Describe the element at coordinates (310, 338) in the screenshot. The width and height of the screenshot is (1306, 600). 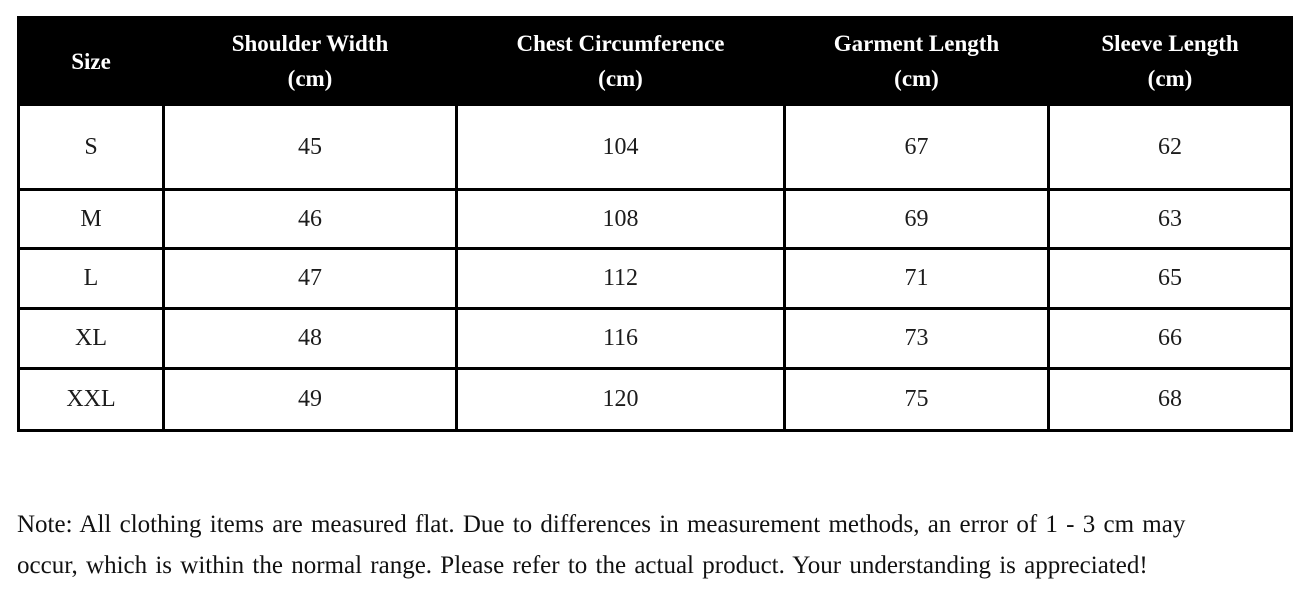
I see `shoulder-width-cell: 48` at that location.